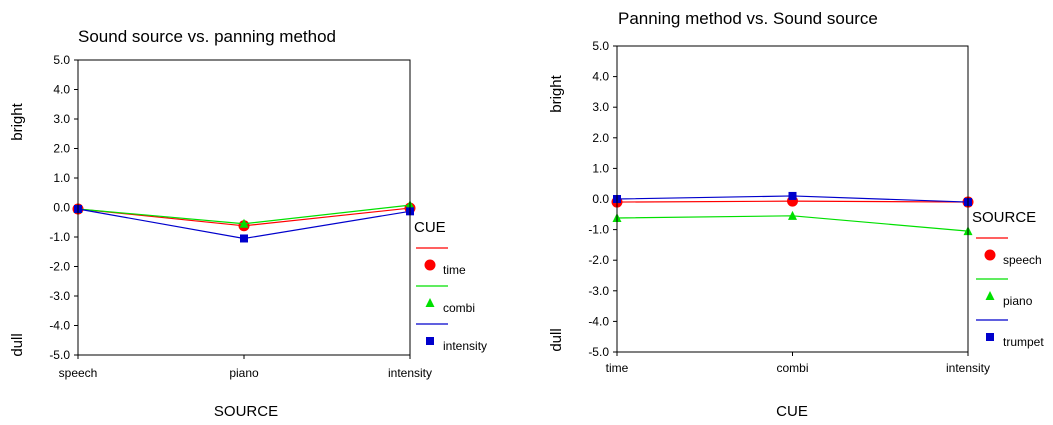 The height and width of the screenshot is (425, 1053). Describe the element at coordinates (78, 373) in the screenshot. I see `x-tick-label: speech` at that location.